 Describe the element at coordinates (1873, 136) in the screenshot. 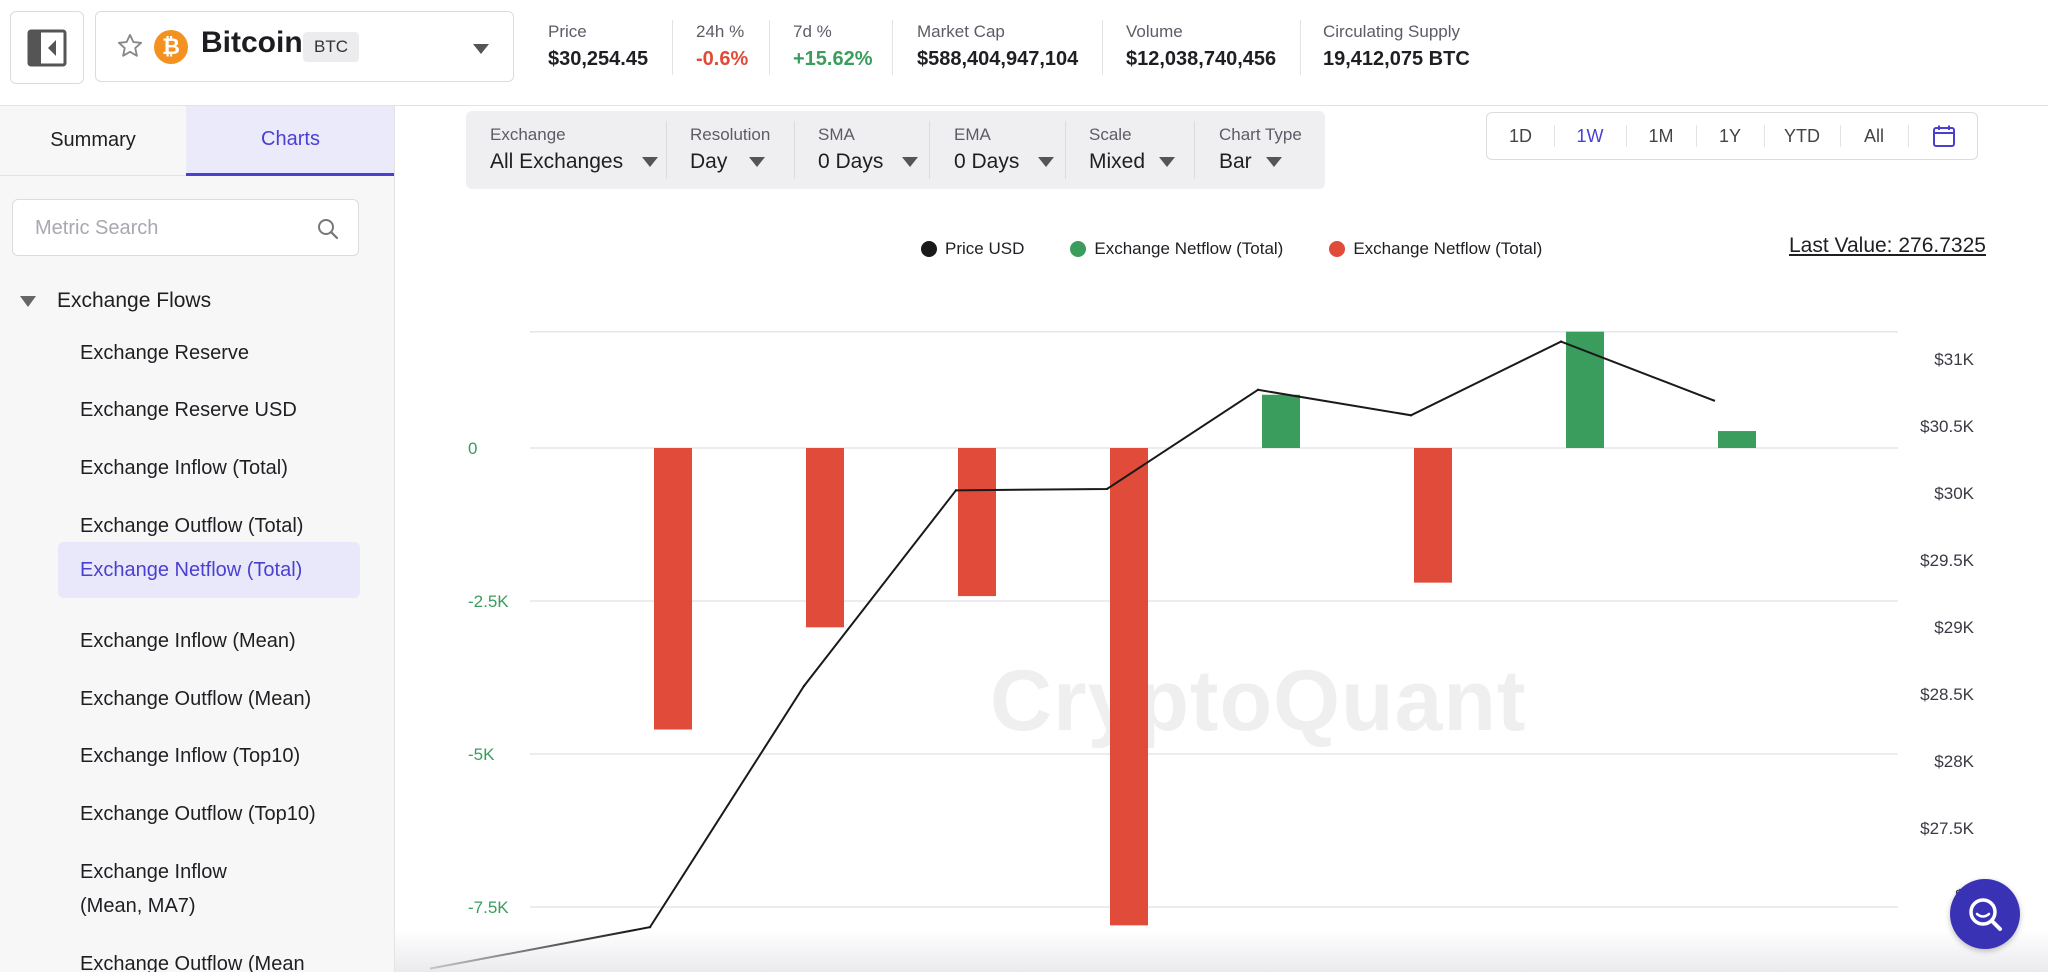

I see `range-all-button: All` at that location.